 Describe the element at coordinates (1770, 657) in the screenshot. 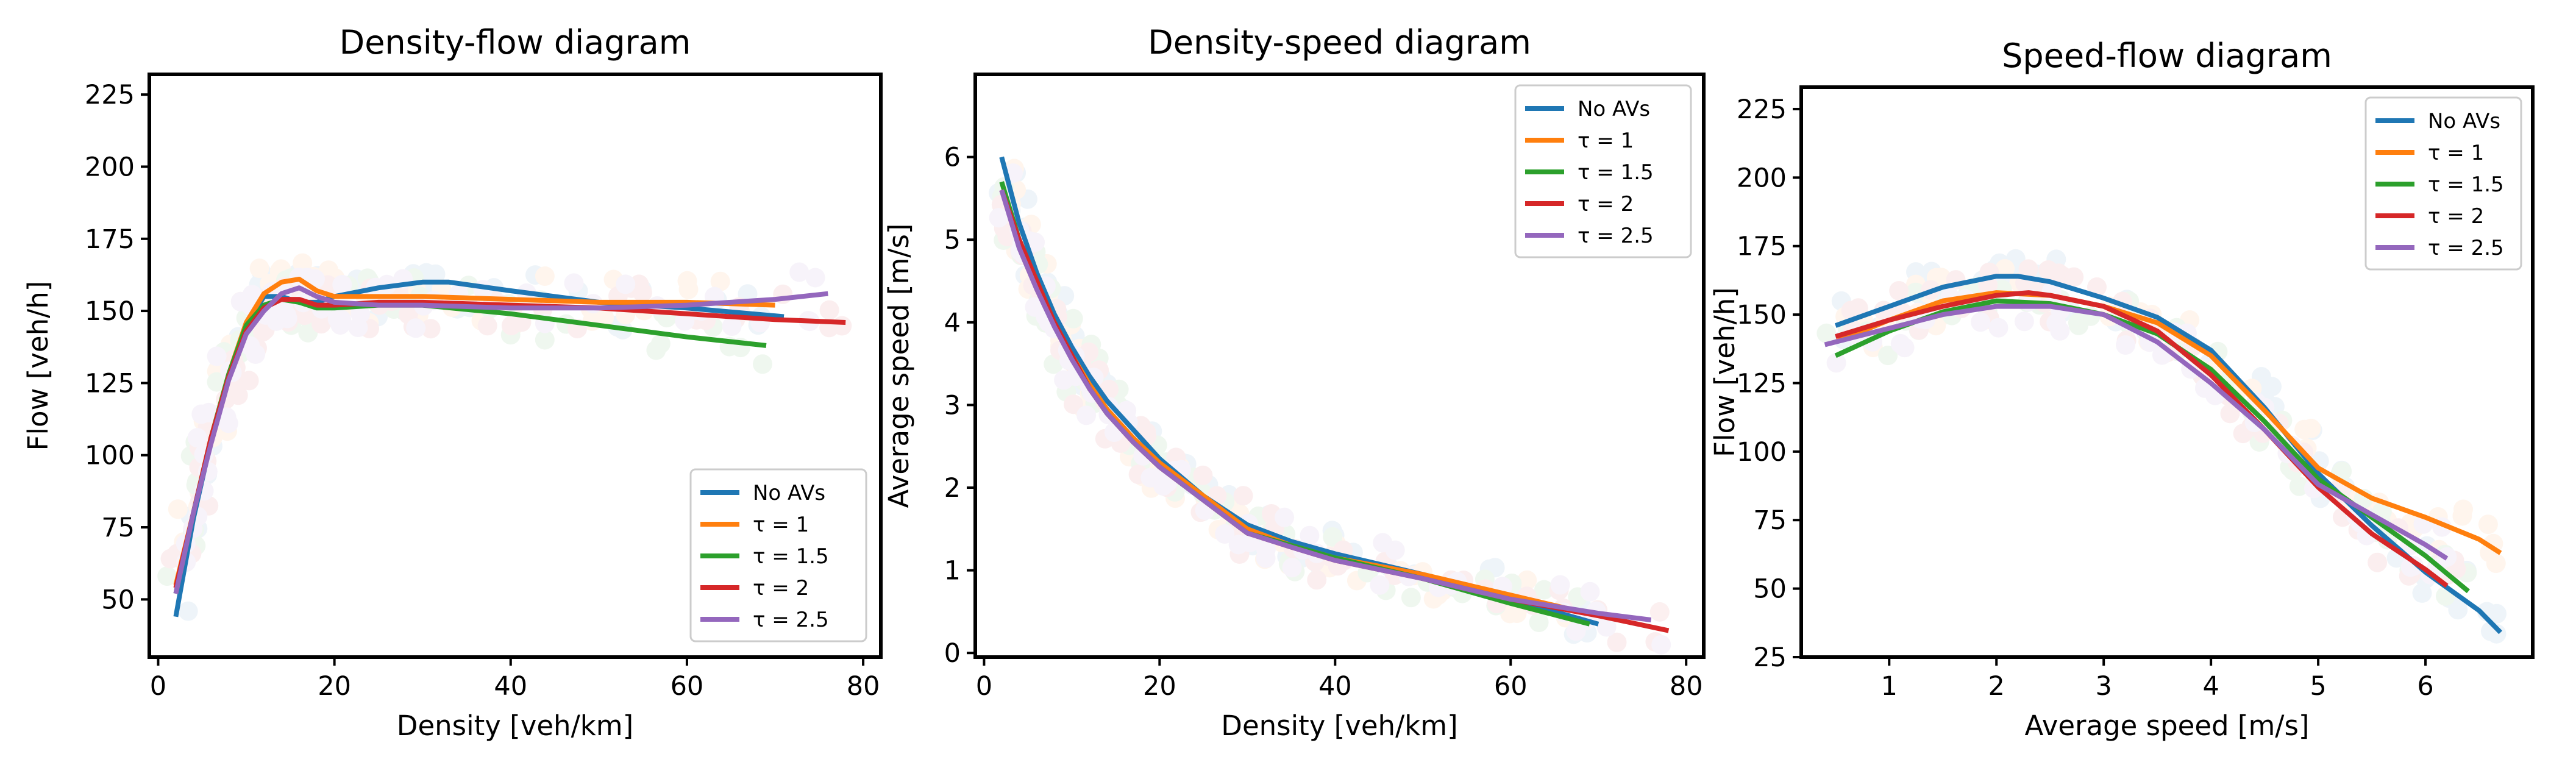

I see `y-tick-label: 25` at that location.